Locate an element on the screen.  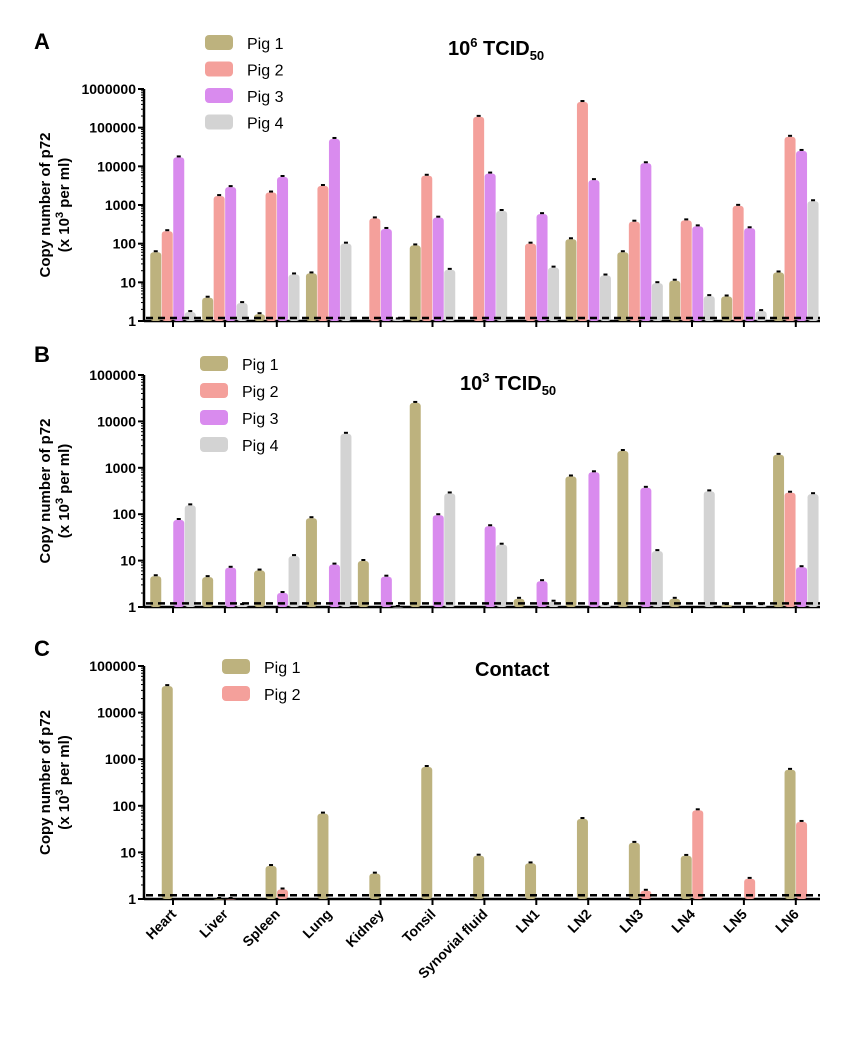
x-tick-label: LN2 is located at coordinates (579, 921).